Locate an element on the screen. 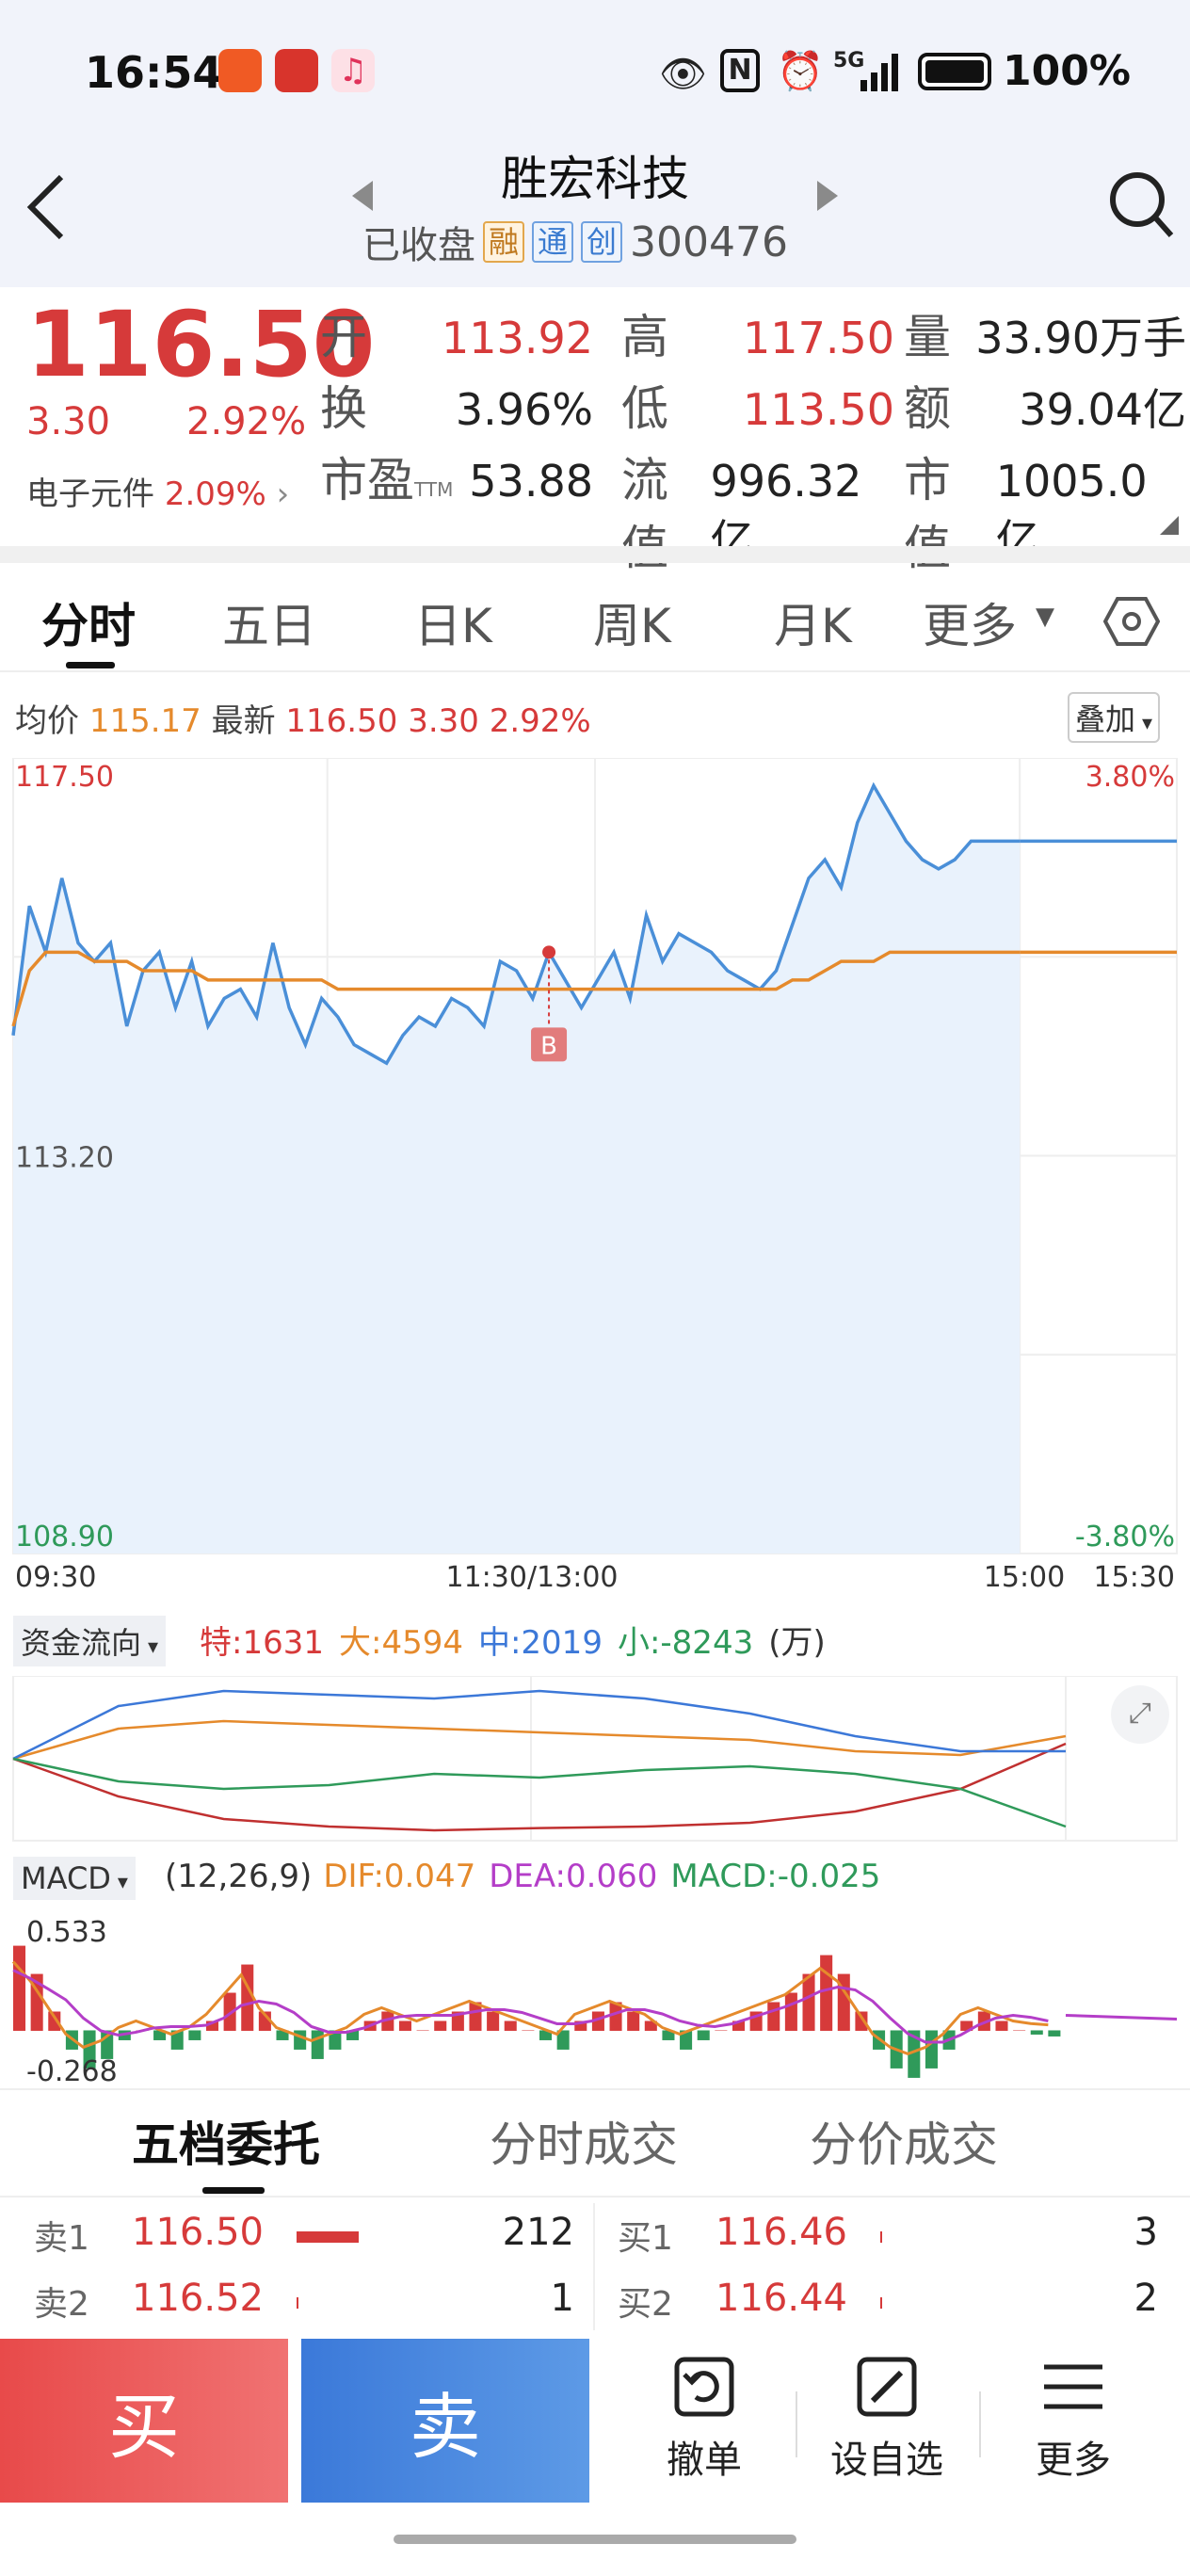 The image size is (1190, 2576). tab-3: 周K is located at coordinates (632, 626).